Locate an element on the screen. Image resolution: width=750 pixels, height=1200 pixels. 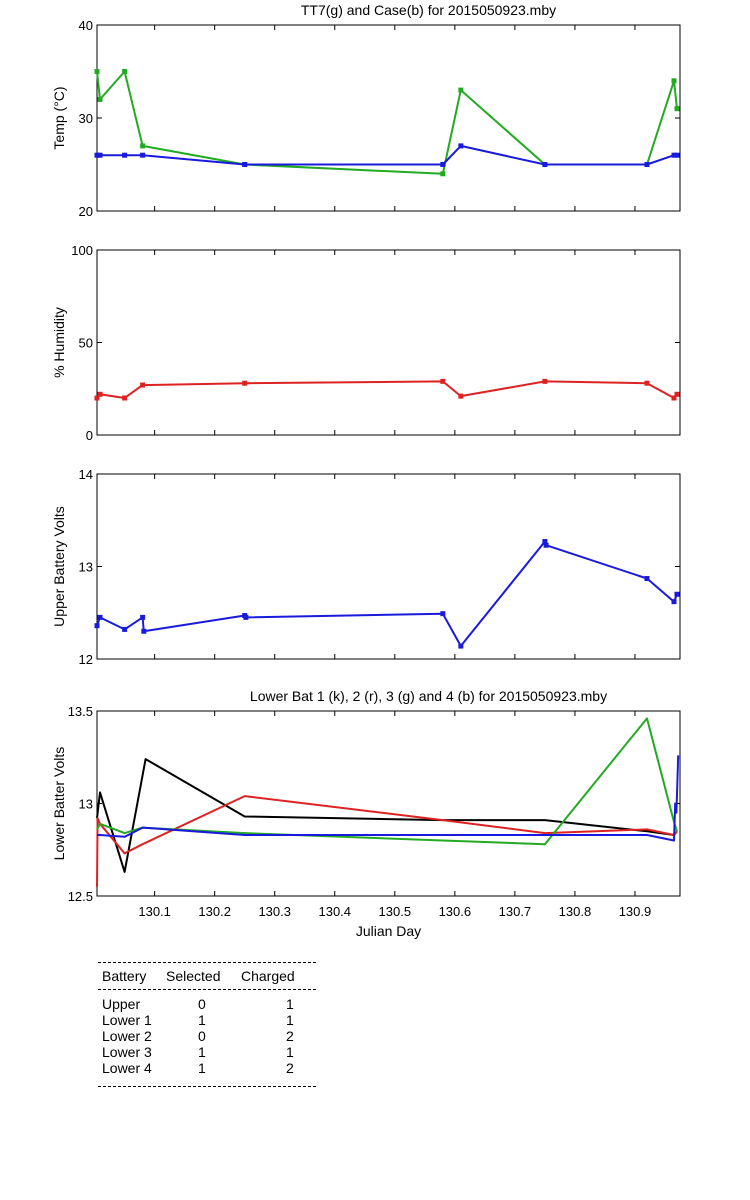
y-tick-label: 14 is located at coordinates (86, 474).